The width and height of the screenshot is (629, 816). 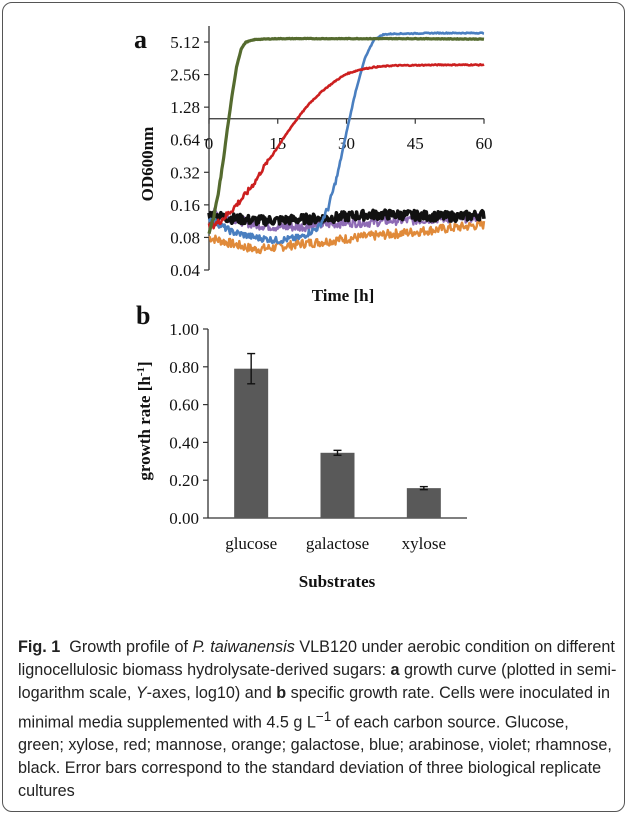 What do you see at coordinates (131, 647) in the screenshot?
I see `caption-t1: Growth profile of` at bounding box center [131, 647].